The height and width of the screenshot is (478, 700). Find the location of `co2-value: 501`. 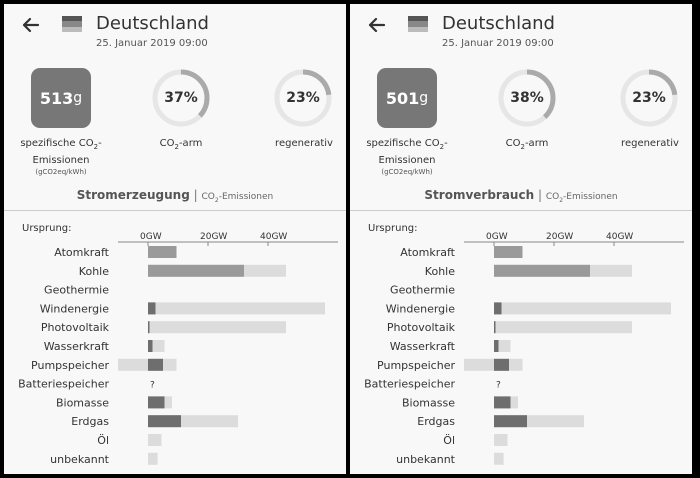

co2-value: 501 is located at coordinates (402, 98).